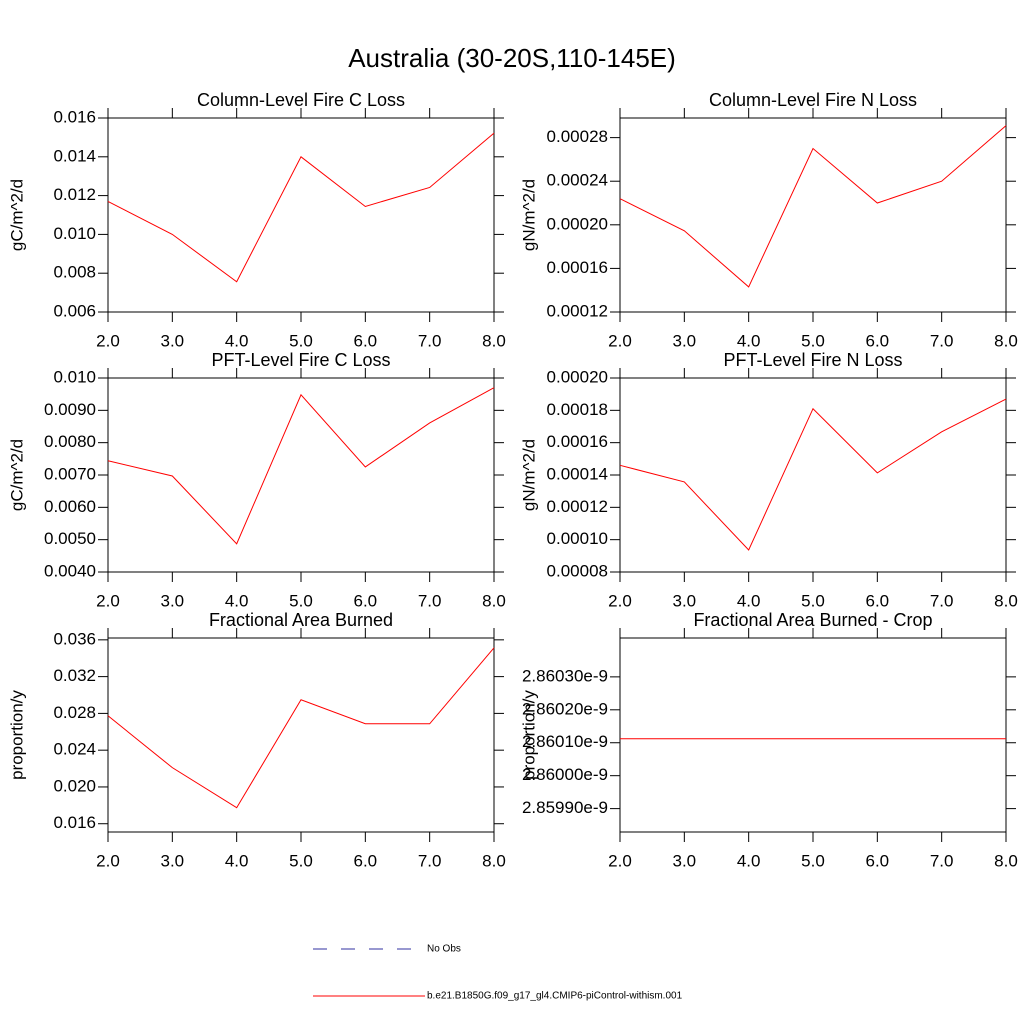 This screenshot has height=1024, width=1024. What do you see at coordinates (74, 272) in the screenshot?
I see `y-tick-label: 0.008` at bounding box center [74, 272].